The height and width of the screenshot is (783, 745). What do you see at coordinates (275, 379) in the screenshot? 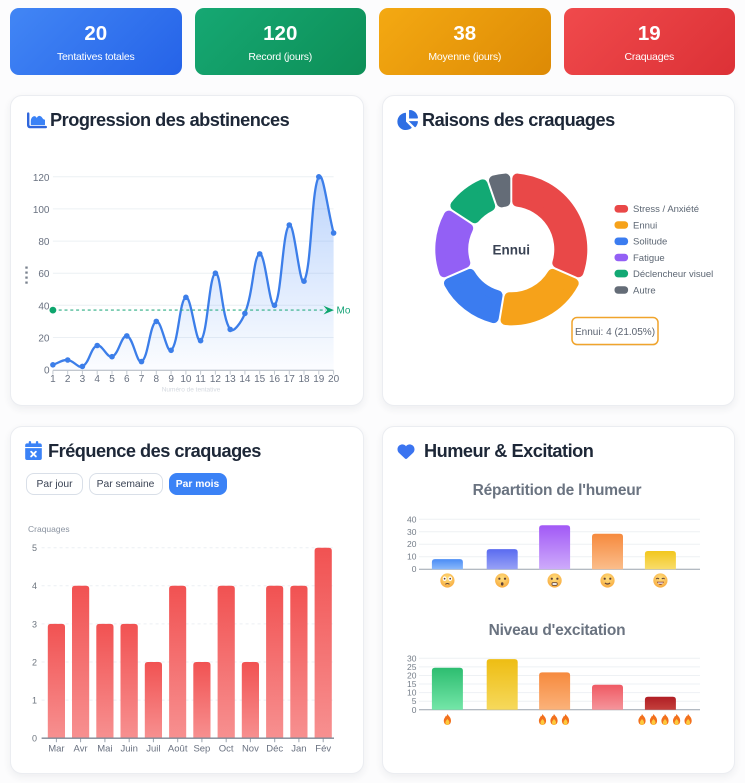
I see `svg-text: 16` at bounding box center [275, 379].